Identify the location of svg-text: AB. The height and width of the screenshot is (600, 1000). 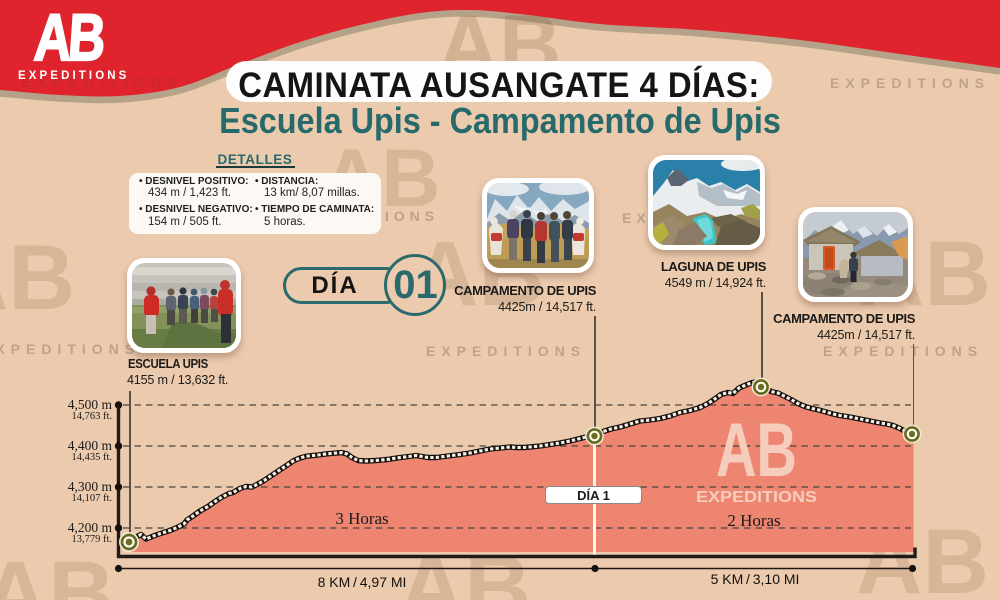
(756, 450).